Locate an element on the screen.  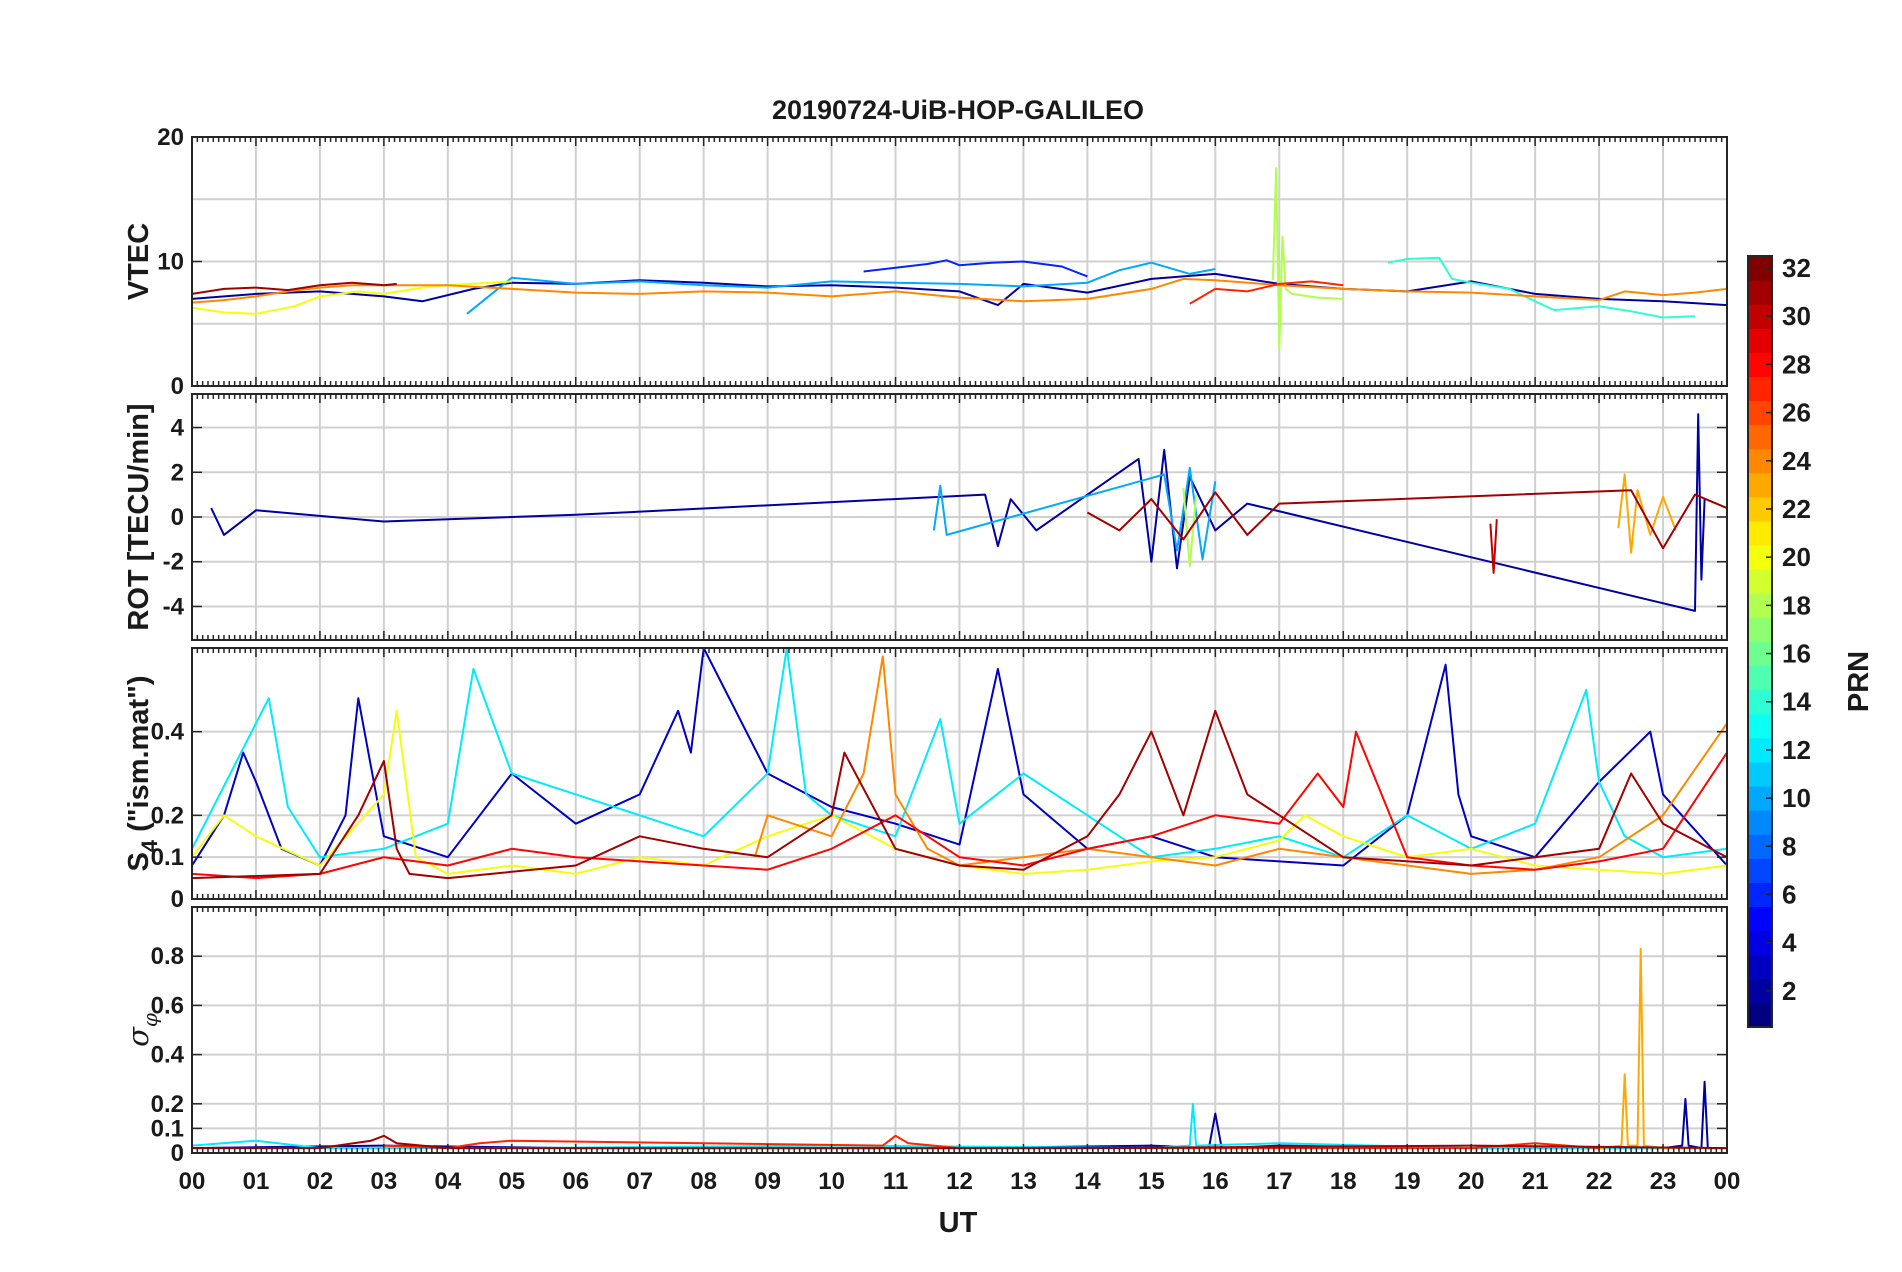
colorbar-tick-label: 2 is located at coordinates (1789, 991).